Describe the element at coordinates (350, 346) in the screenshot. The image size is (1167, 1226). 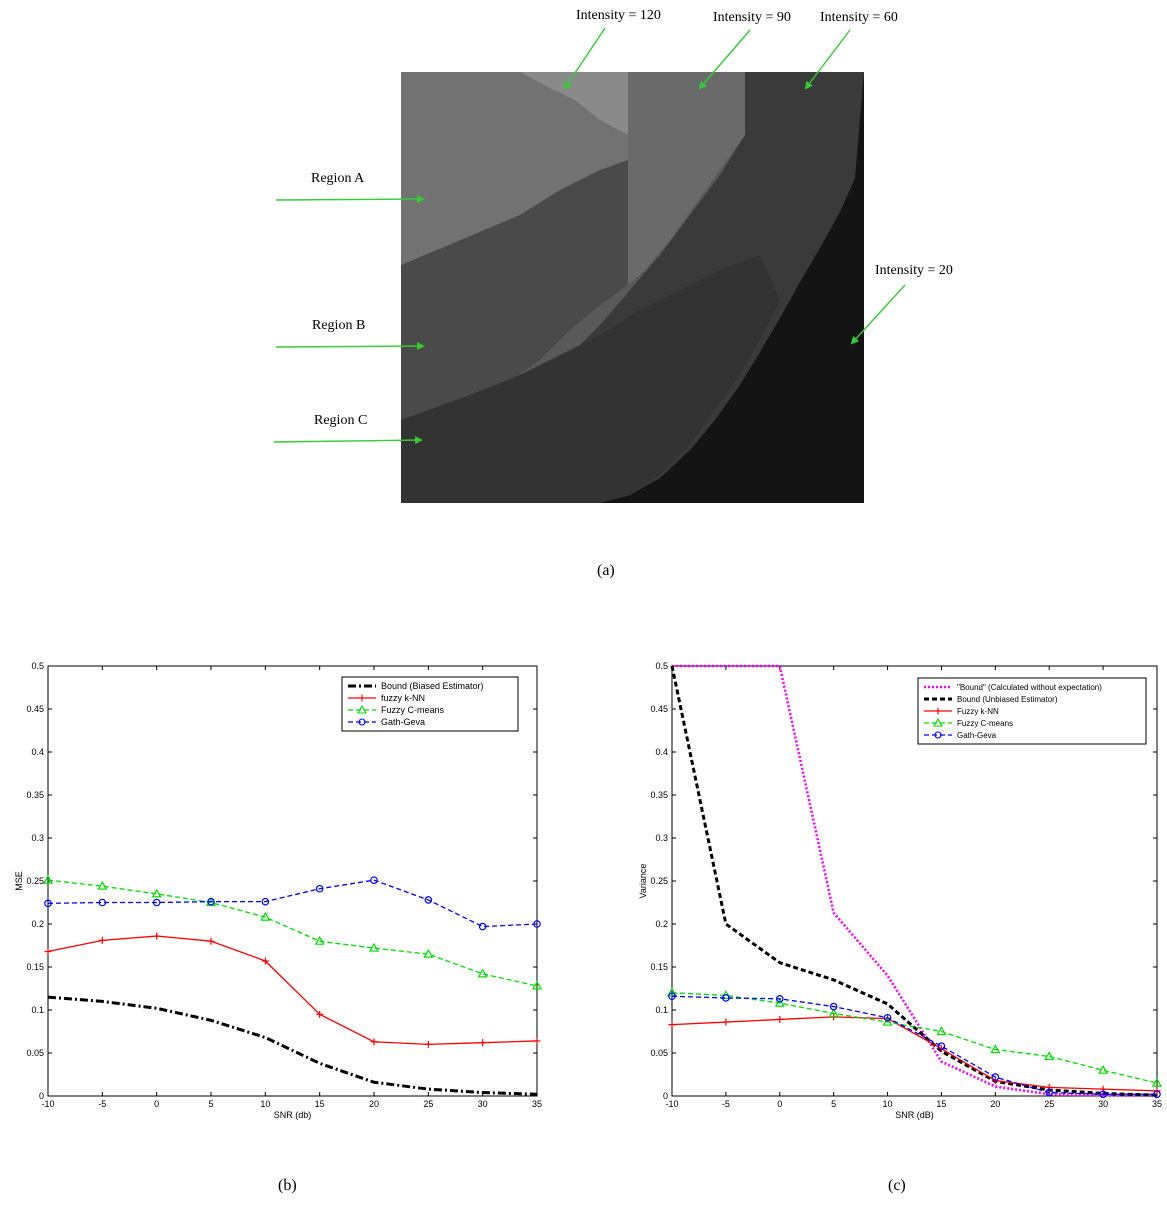
I see `arrow-region-b` at that location.